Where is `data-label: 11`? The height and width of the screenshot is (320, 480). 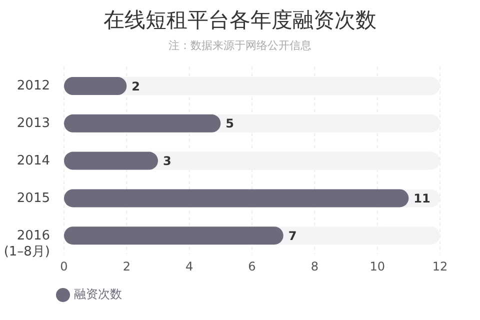 data-label: 11 is located at coordinates (422, 198).